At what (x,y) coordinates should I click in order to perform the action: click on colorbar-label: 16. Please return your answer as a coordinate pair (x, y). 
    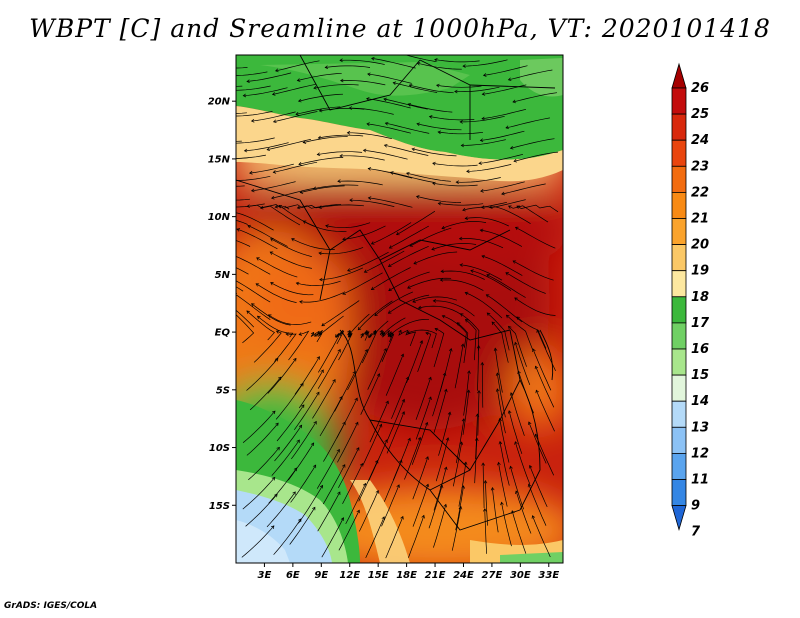
    Looking at the image, I should click on (700, 349).